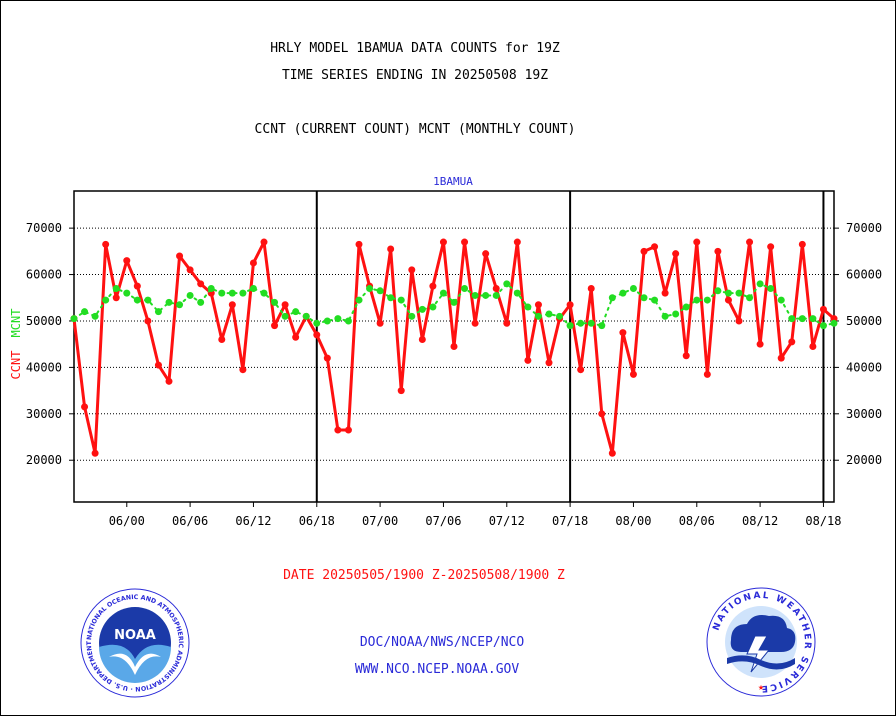 This screenshot has width=896, height=717. What do you see at coordinates (697, 521) in the screenshot?
I see `x-tick-label: 08/06` at bounding box center [697, 521].